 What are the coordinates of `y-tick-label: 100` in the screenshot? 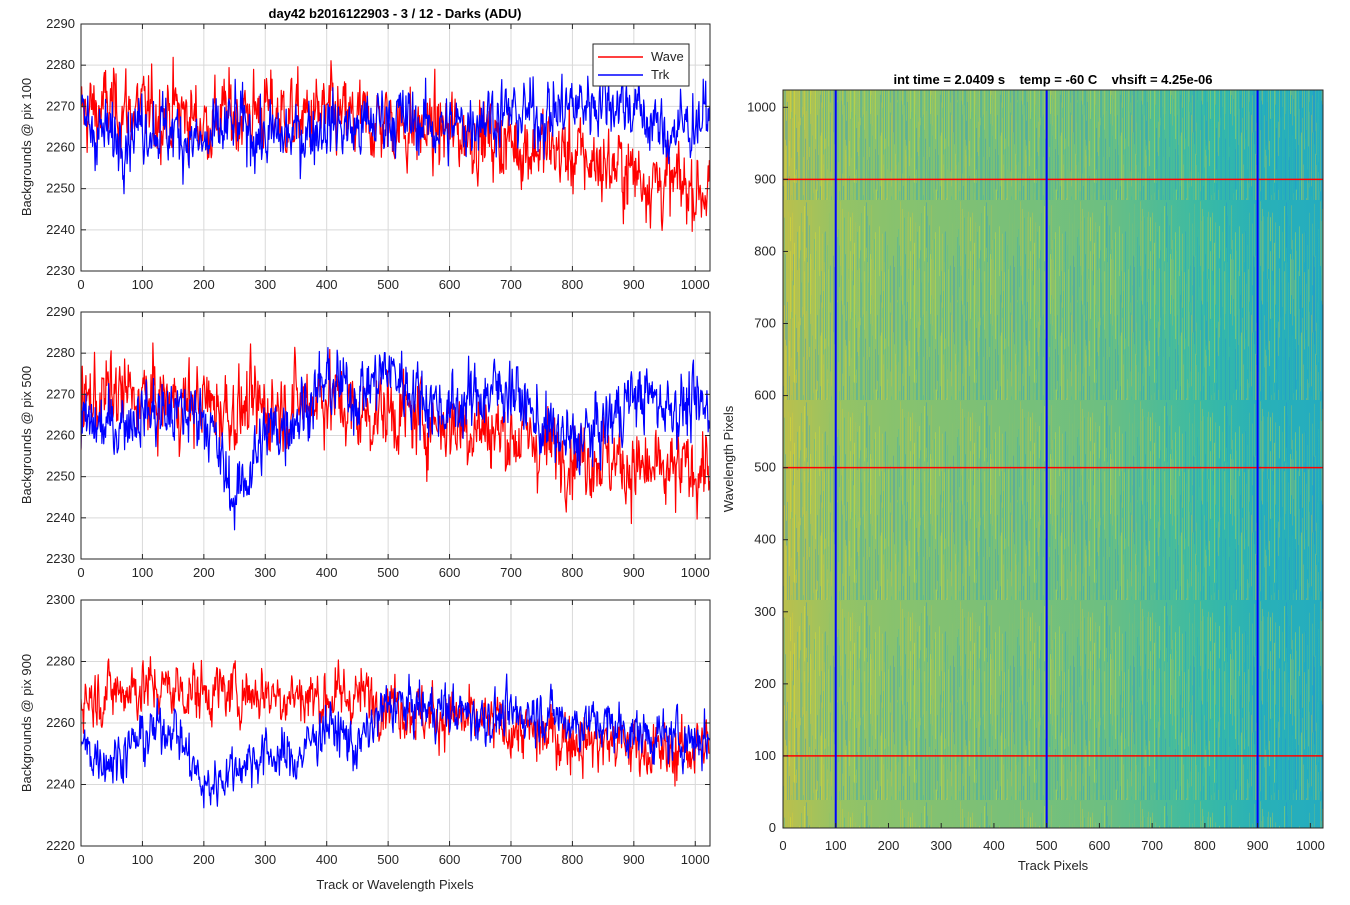 It's located at (765, 755).